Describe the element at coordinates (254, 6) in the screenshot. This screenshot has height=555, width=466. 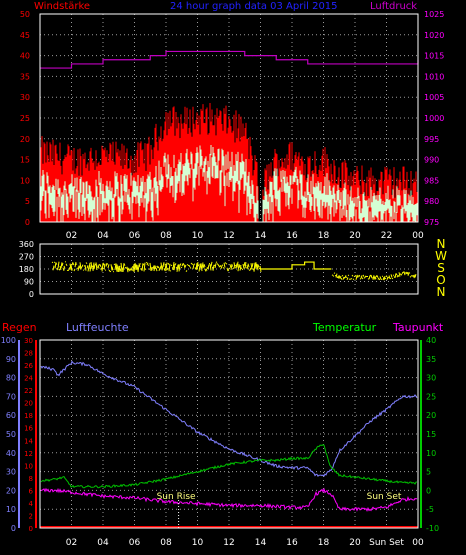
I see `chart-title: 24 hour graph data 03 April 2015` at that location.